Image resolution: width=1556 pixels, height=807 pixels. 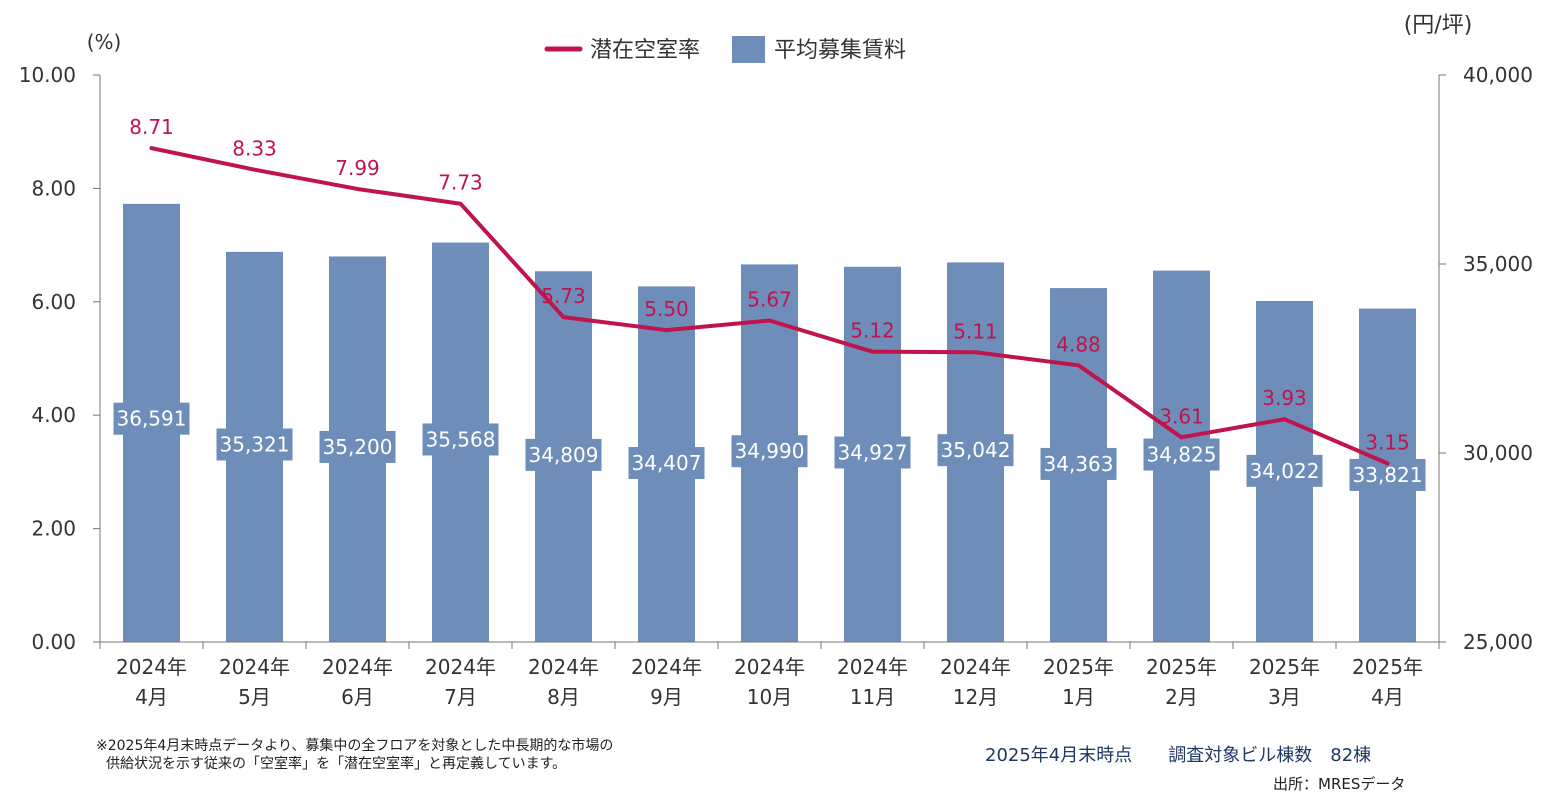 What do you see at coordinates (1438, 25) in the screenshot?
I see `right-axis-unit: (円/坪)` at bounding box center [1438, 25].